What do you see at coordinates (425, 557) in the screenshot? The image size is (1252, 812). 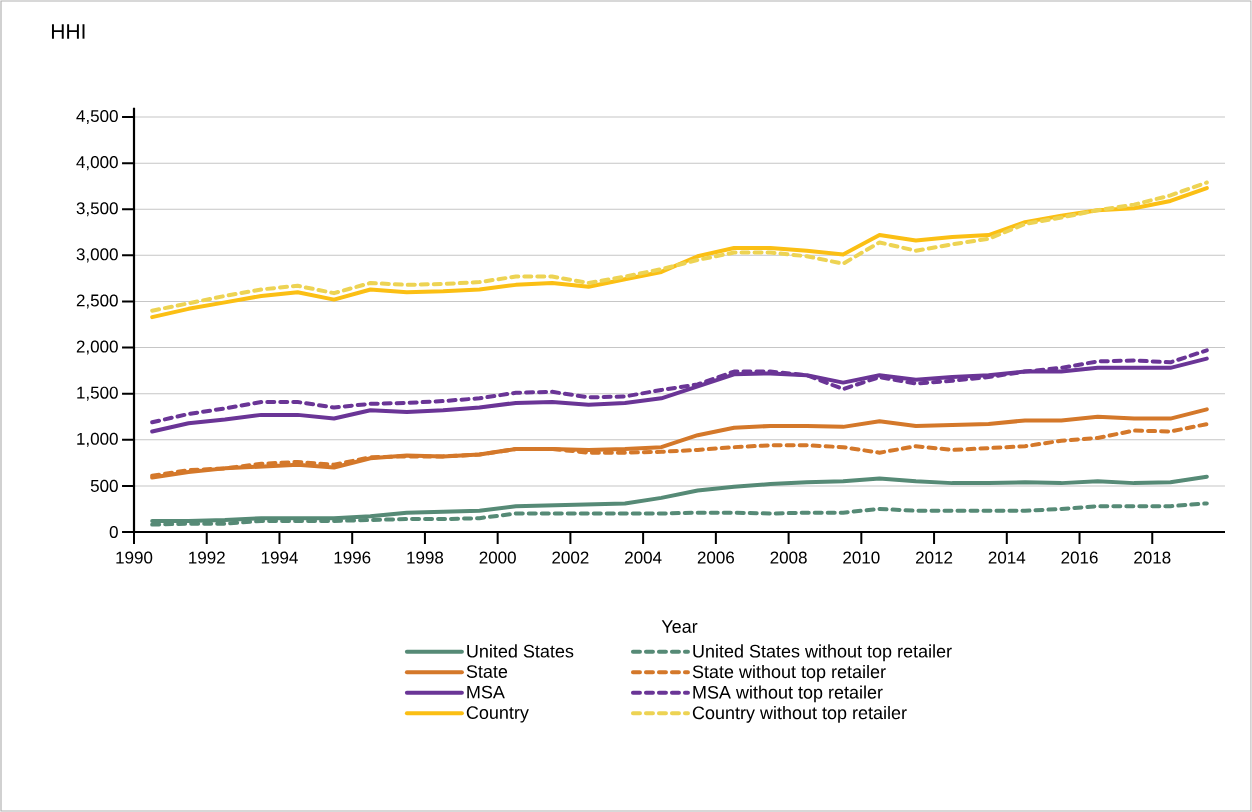 I see `x-tick-label: 1998` at bounding box center [425, 557].